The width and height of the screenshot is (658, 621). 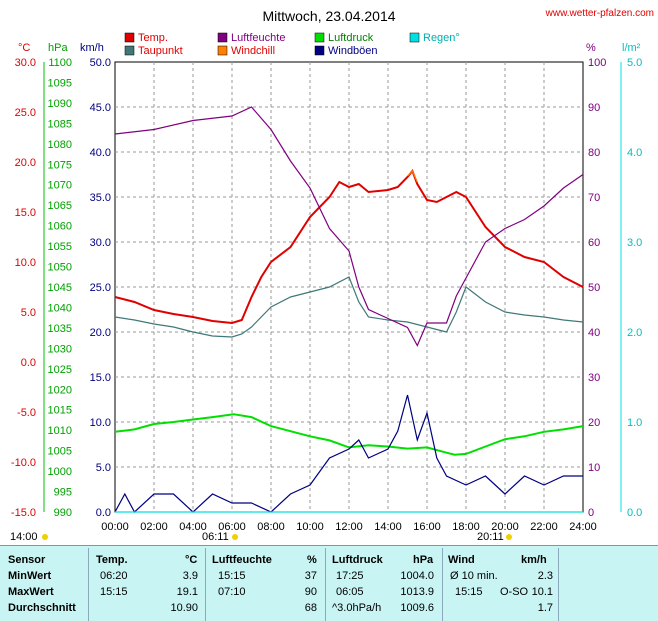 I want to click on humidity-tick-label: 0, so click(x=591, y=513).